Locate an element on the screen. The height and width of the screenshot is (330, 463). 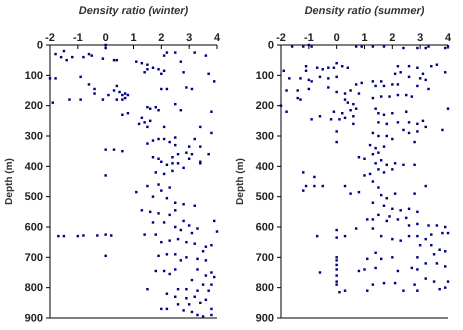
x-axis-title: Density ratio (summer) is located at coordinates (364, 11).